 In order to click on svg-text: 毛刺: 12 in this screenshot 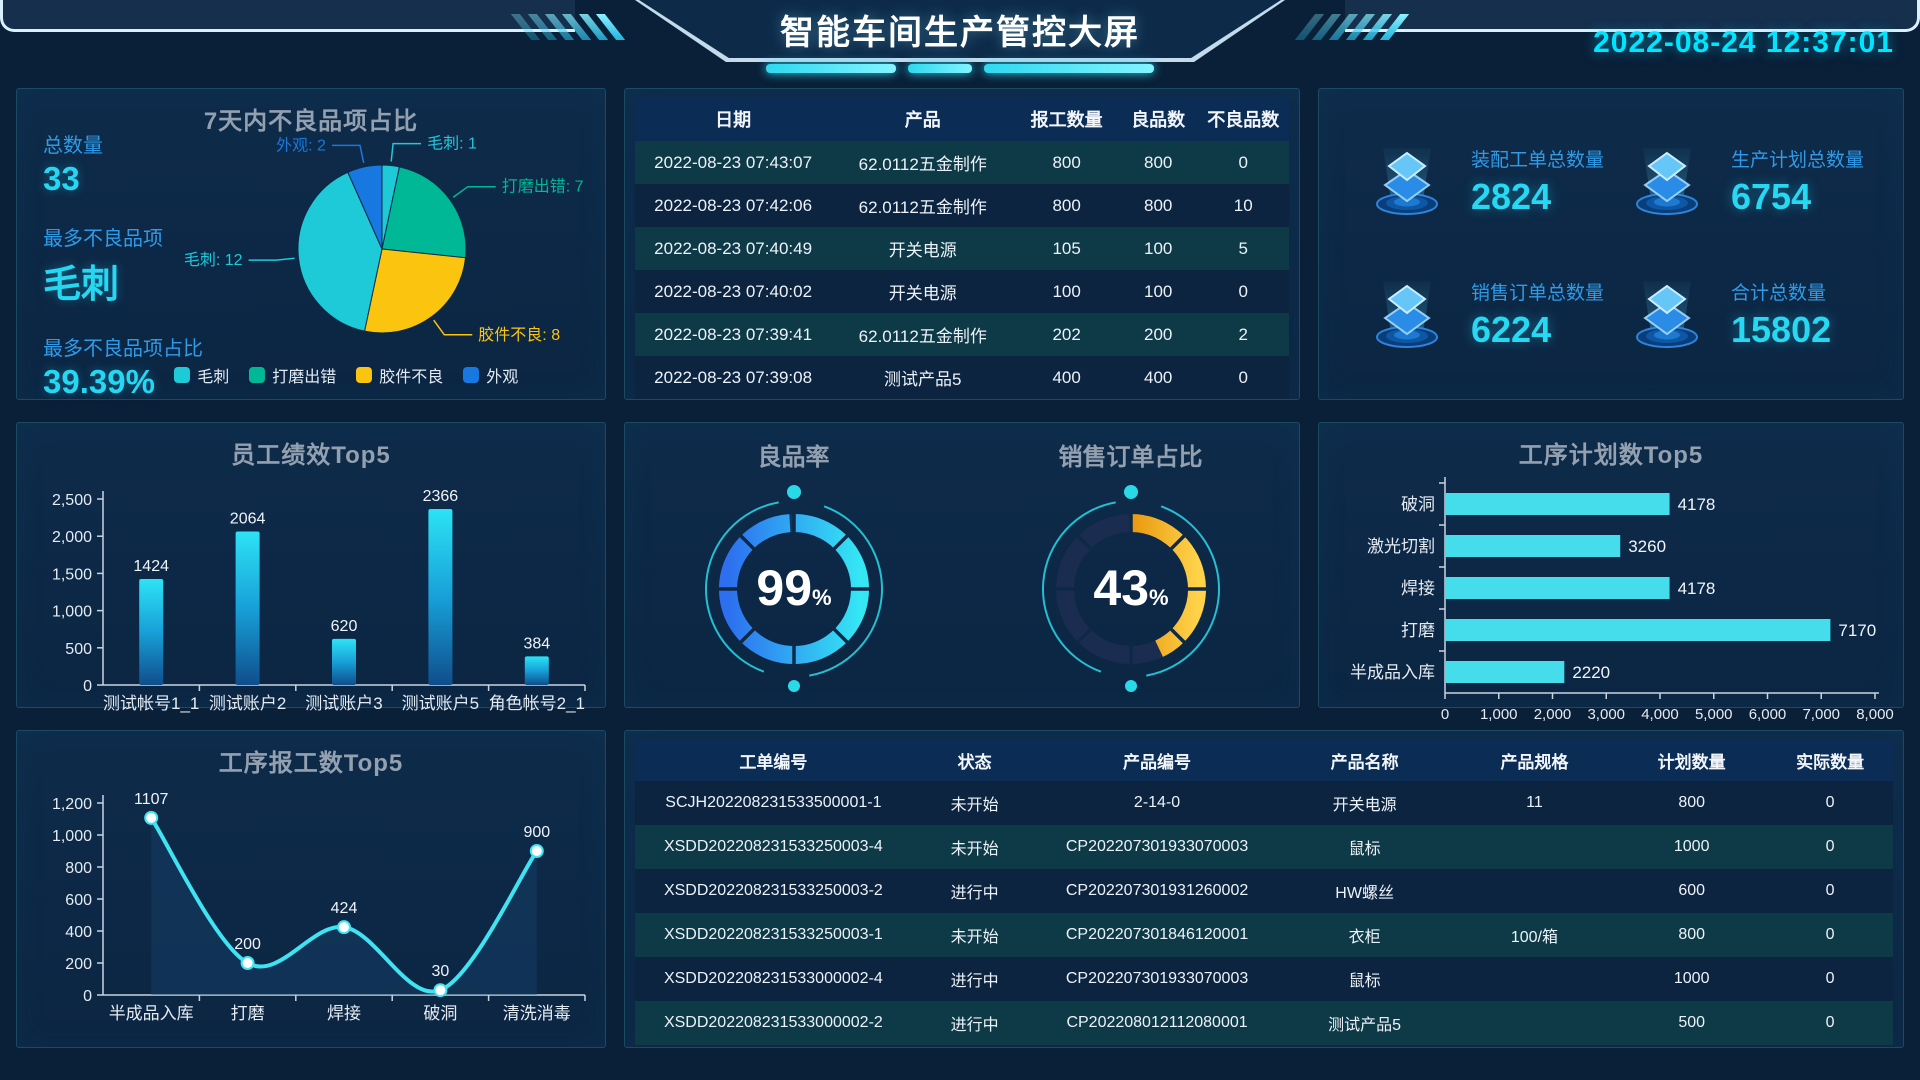, I will do `click(213, 260)`.